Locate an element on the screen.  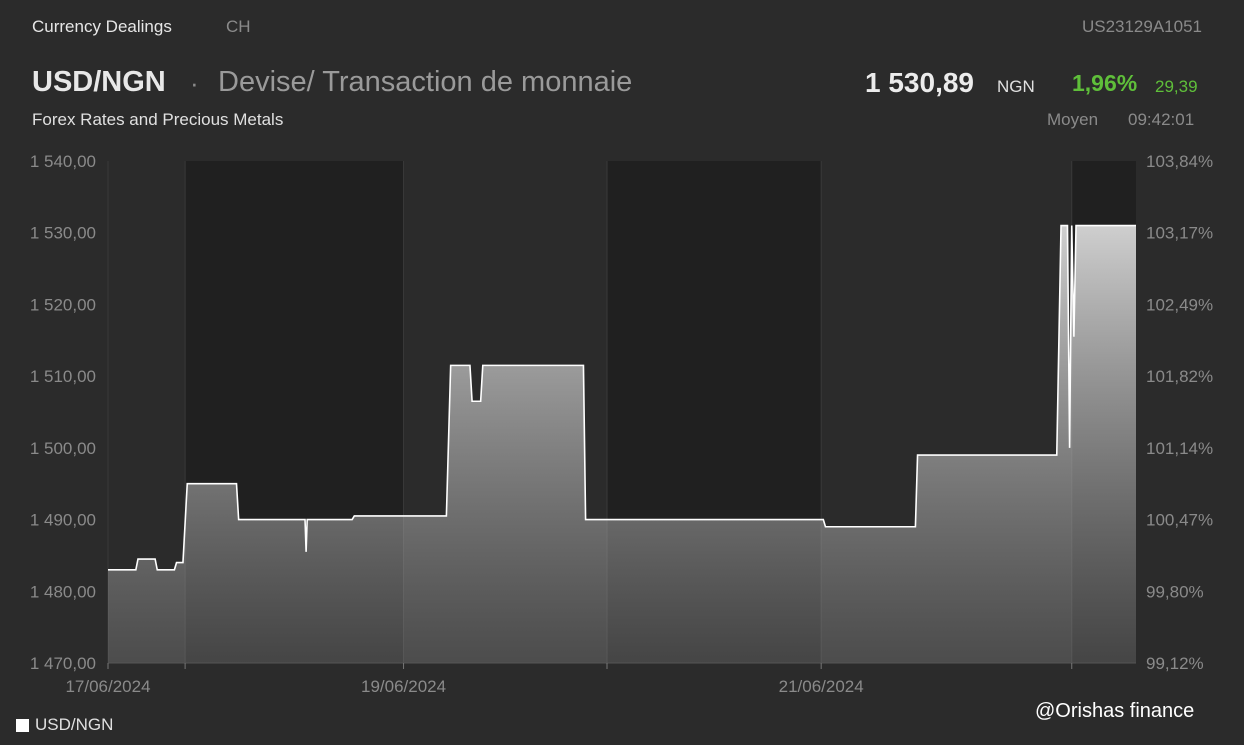
y2-tick-label: 102,49% is located at coordinates (1179, 304).